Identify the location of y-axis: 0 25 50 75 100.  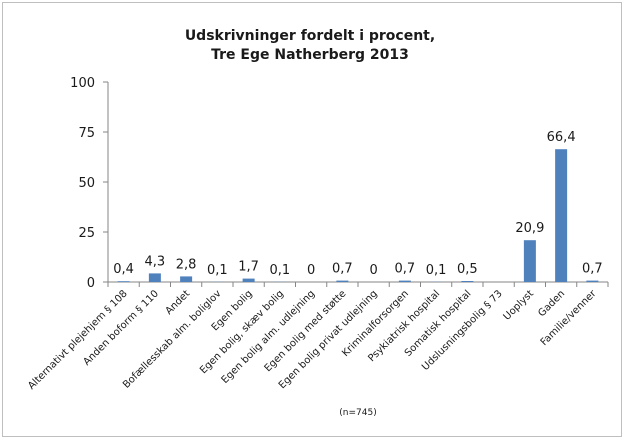
(89, 183).